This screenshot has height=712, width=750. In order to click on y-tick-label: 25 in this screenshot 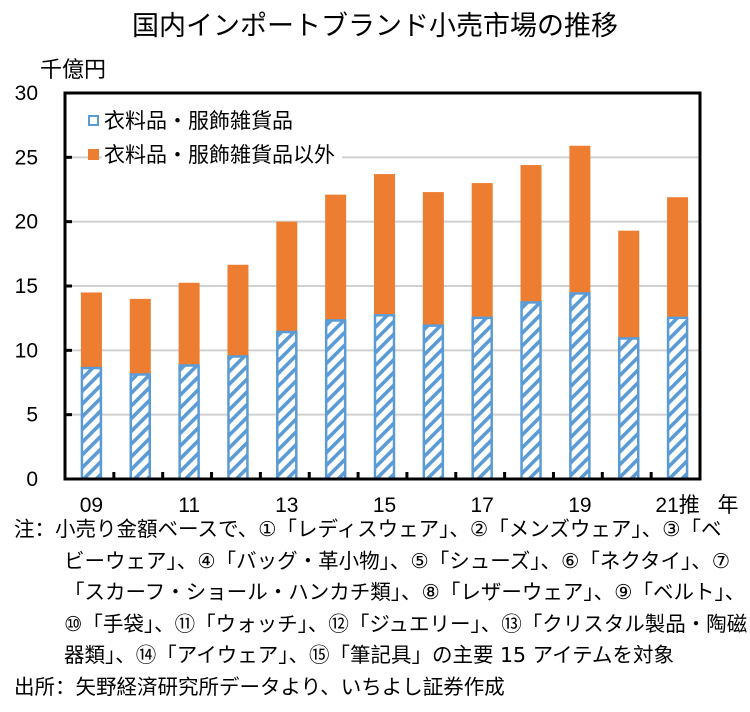, I will do `click(26, 157)`.